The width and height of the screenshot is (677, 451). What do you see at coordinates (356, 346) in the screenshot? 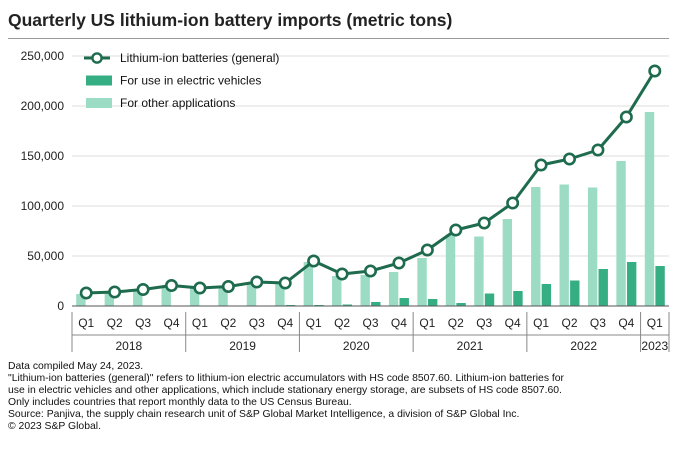
I see `year-label: 2020` at bounding box center [356, 346].